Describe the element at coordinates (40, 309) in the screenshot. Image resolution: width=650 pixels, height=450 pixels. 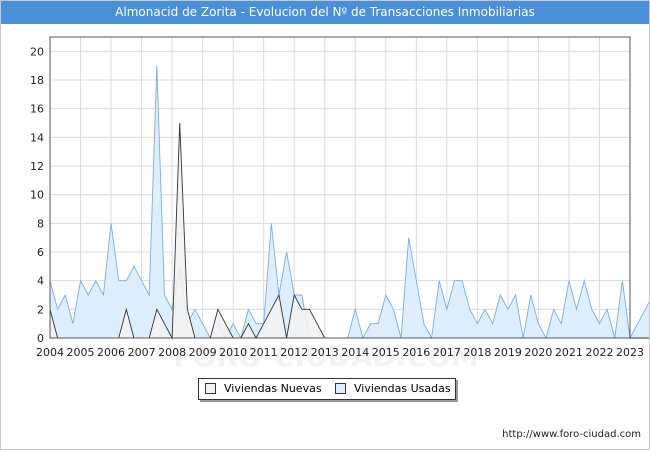
I see `y-tick-label-2: 2` at that location.